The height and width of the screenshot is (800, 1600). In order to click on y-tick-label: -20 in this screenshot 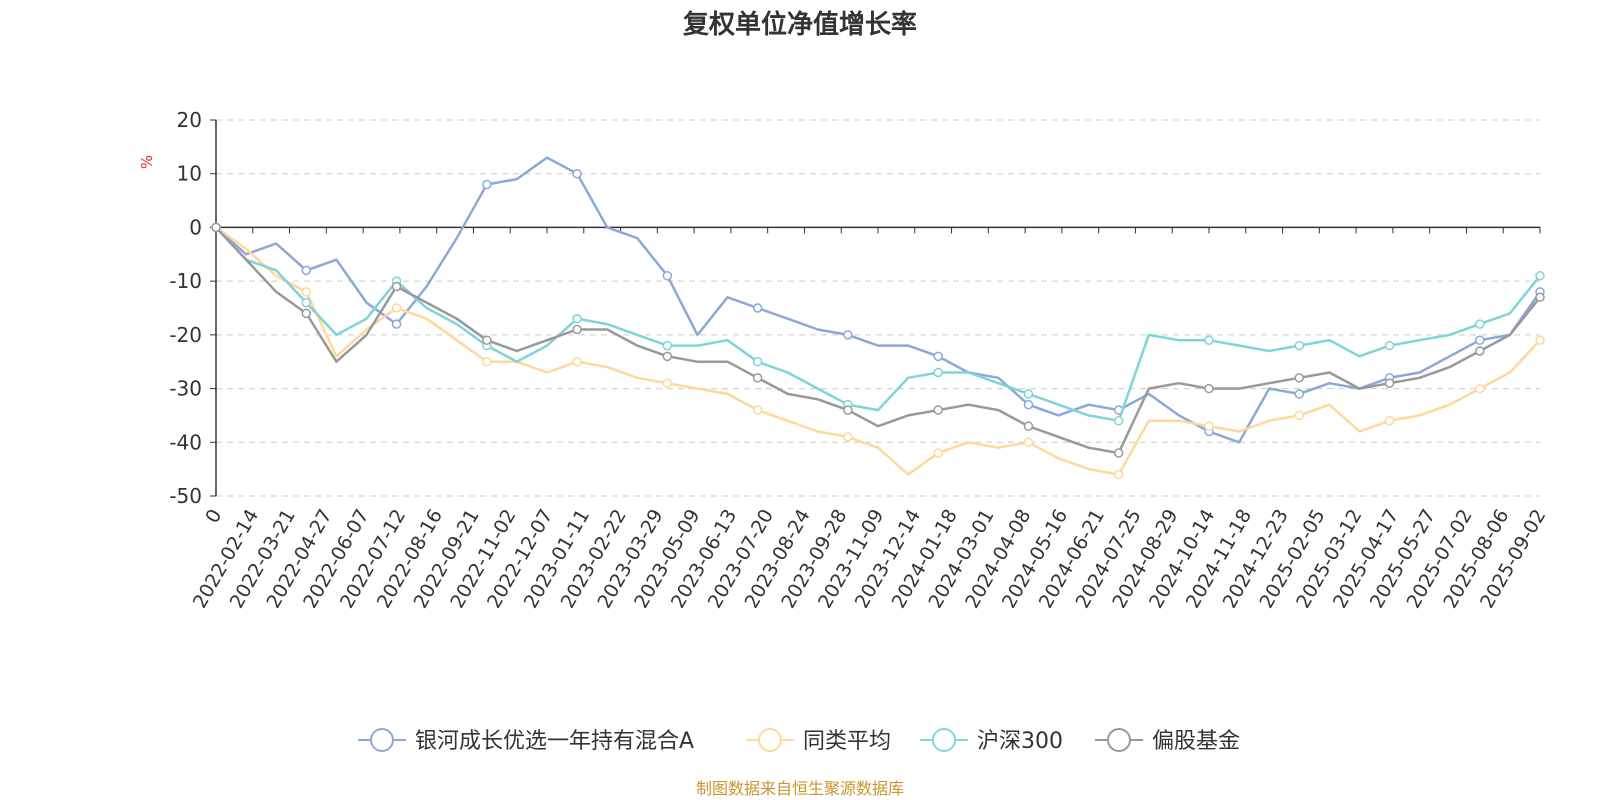, I will do `click(185, 335)`.